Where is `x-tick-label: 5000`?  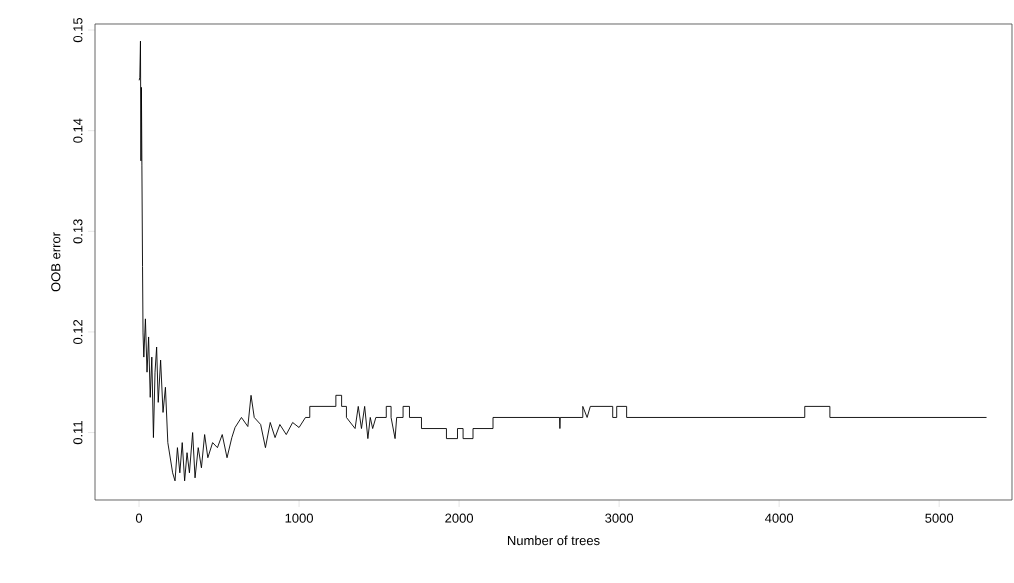 x-tick-label: 5000 is located at coordinates (939, 518).